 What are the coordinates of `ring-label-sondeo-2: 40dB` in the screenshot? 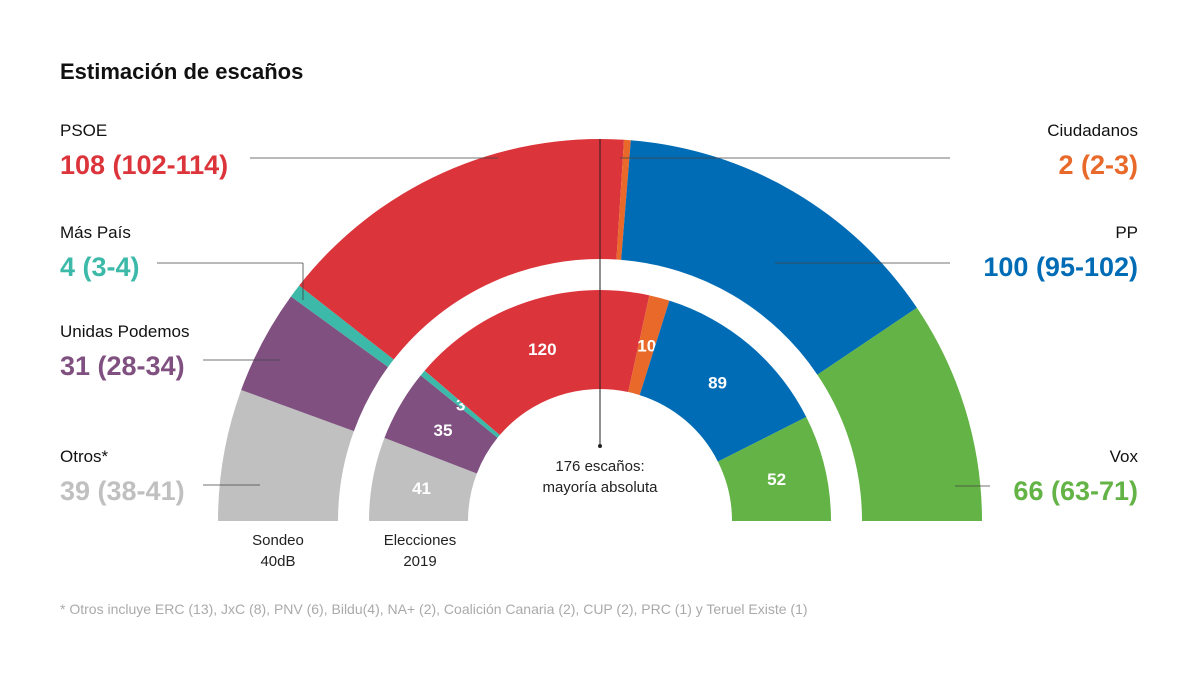 It's located at (277, 561).